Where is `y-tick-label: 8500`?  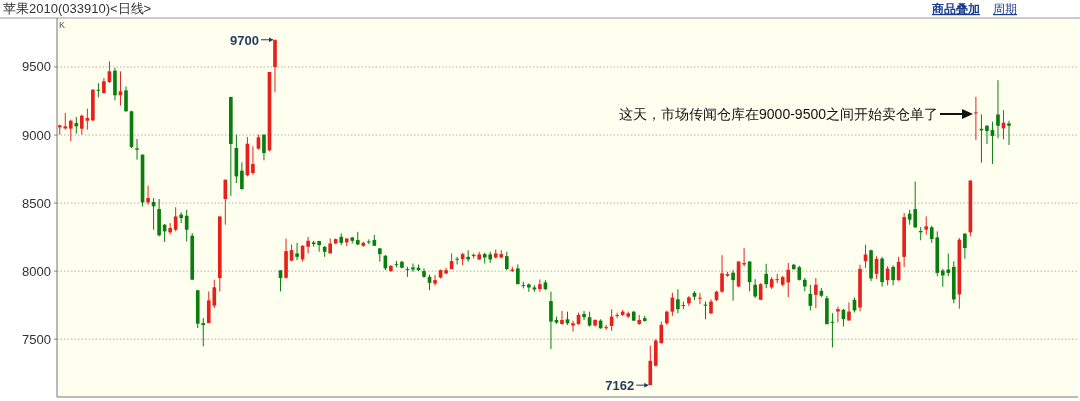
y-tick-label: 8500 is located at coordinates (36, 203).